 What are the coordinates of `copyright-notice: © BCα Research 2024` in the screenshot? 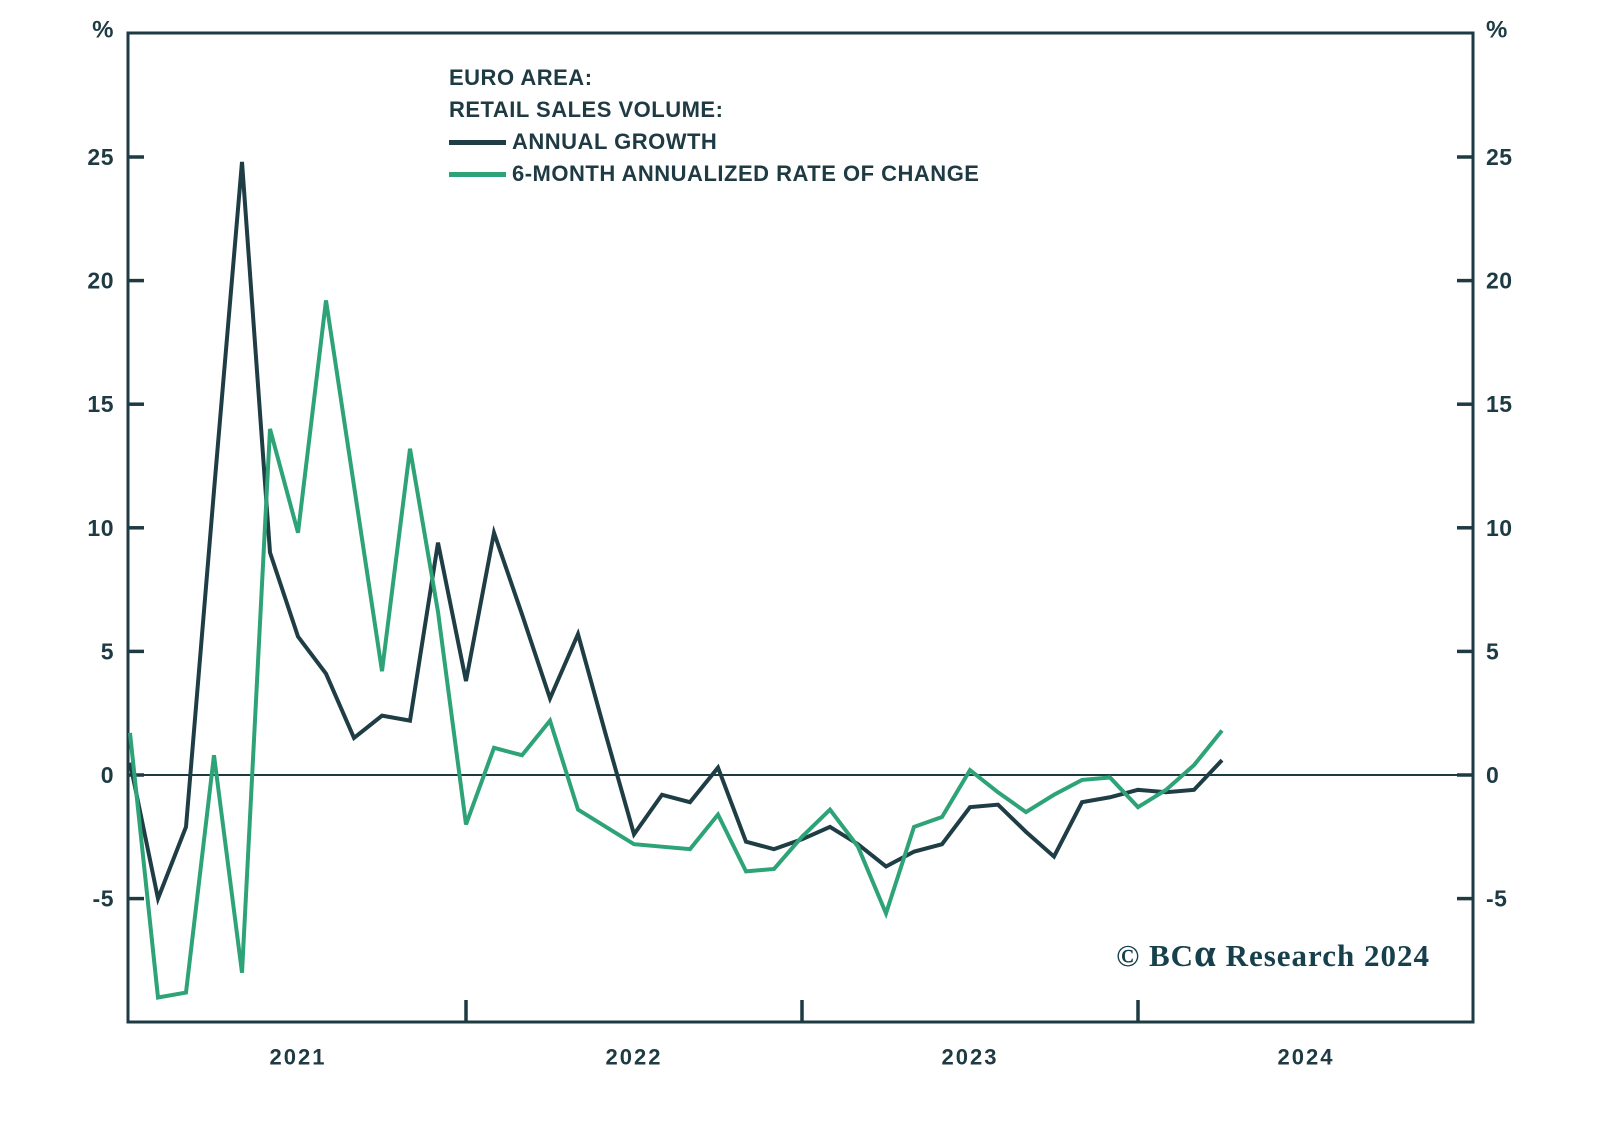 It's located at (1273, 954).